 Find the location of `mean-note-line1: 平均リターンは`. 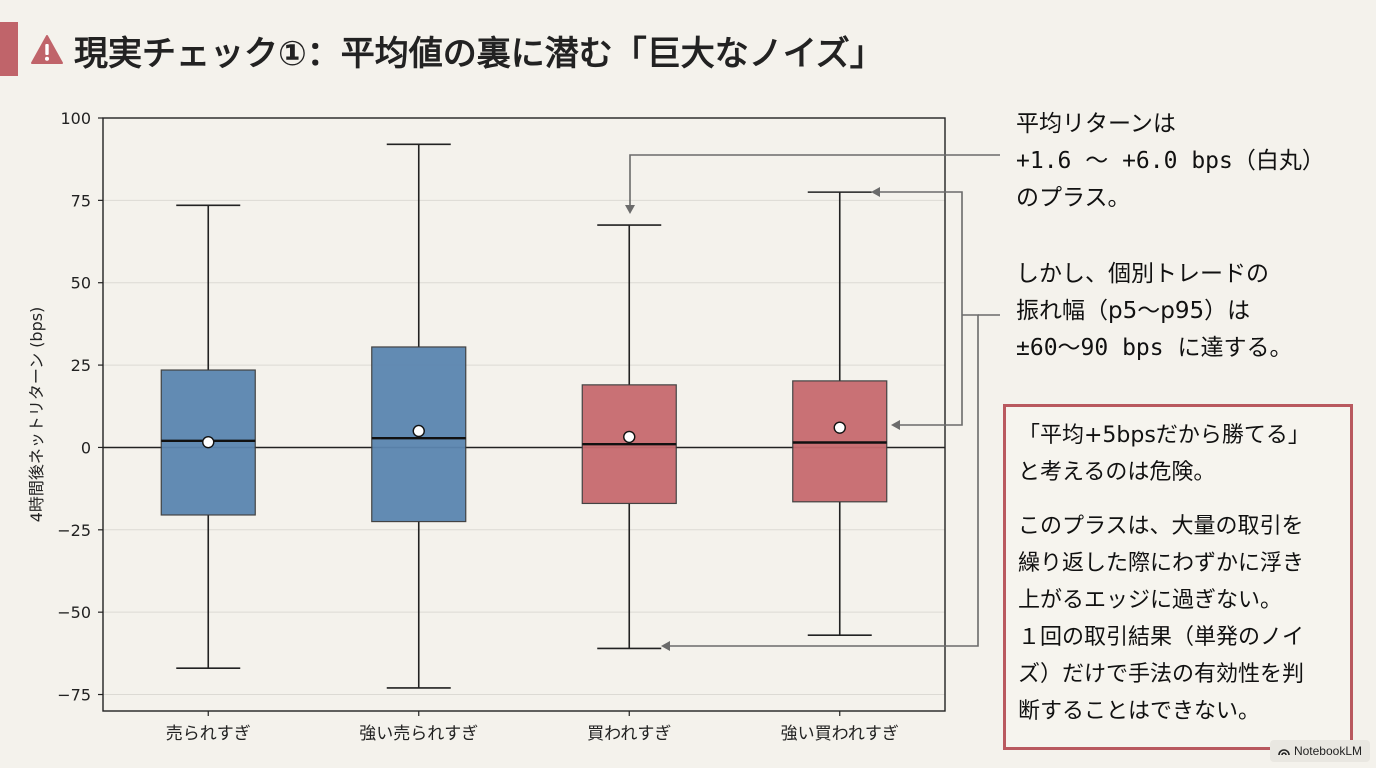

mean-note-line1: 平均リターンは is located at coordinates (1096, 124).